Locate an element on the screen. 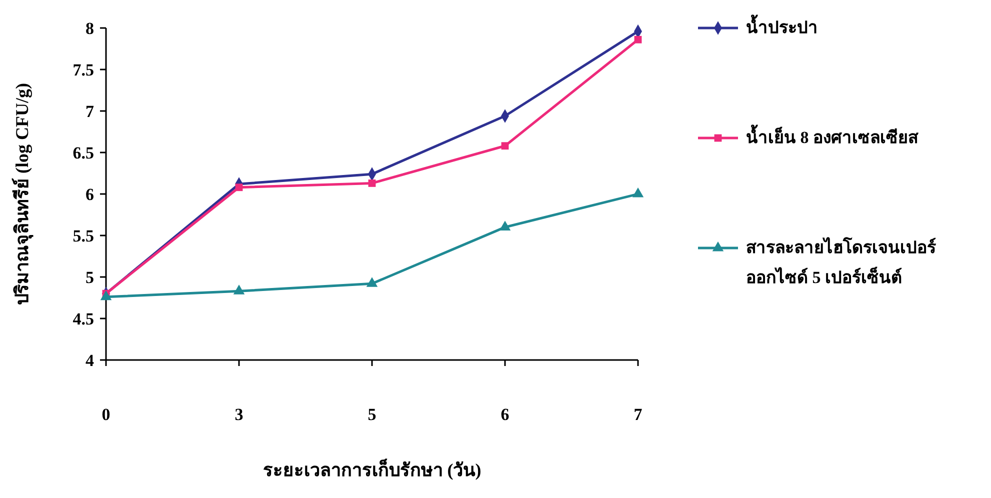 The width and height of the screenshot is (991, 498). y-tick-label: 5.5 is located at coordinates (83, 236).